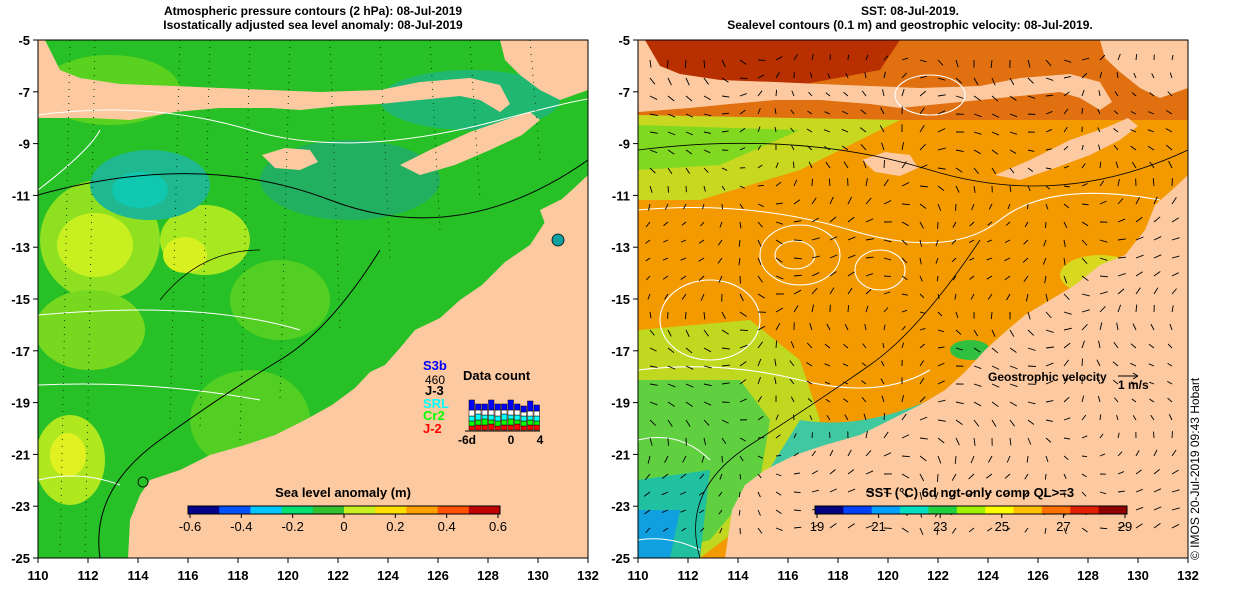 The height and width of the screenshot is (590, 1250). I want to click on dc-tick-end: 4, so click(540, 440).